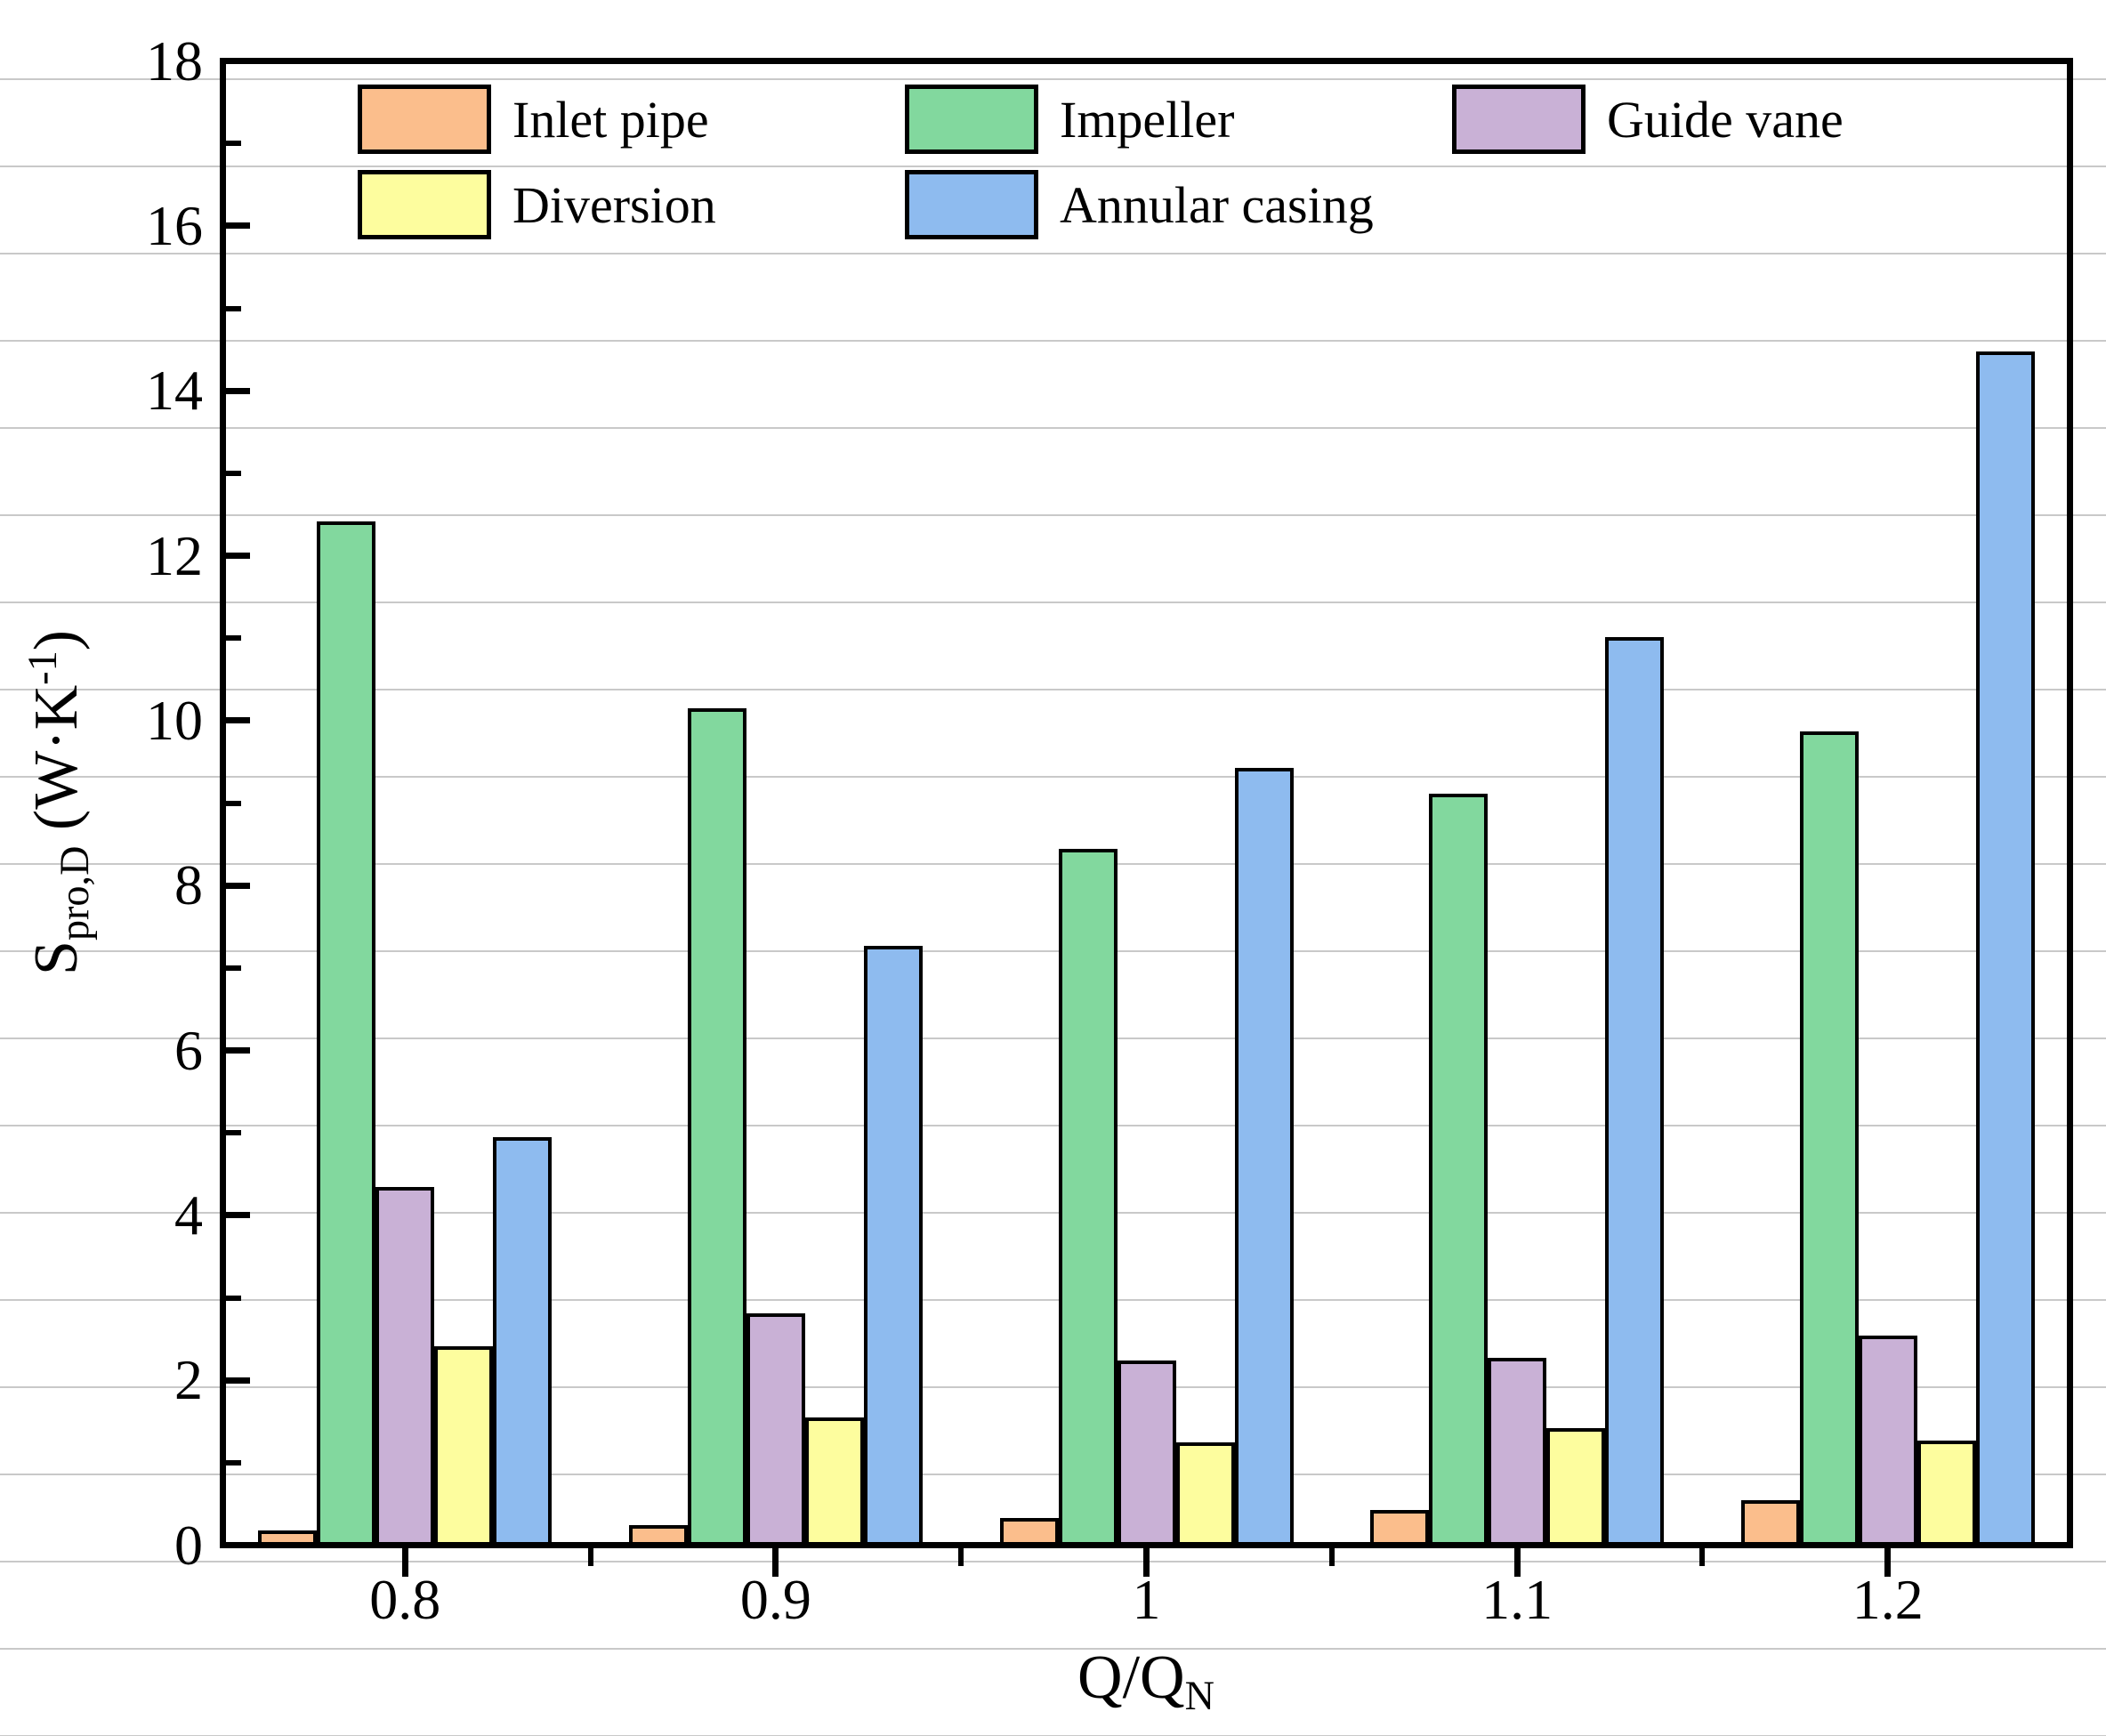  I want to click on legend-item-impeller: Impeller, so click(1178, 119).